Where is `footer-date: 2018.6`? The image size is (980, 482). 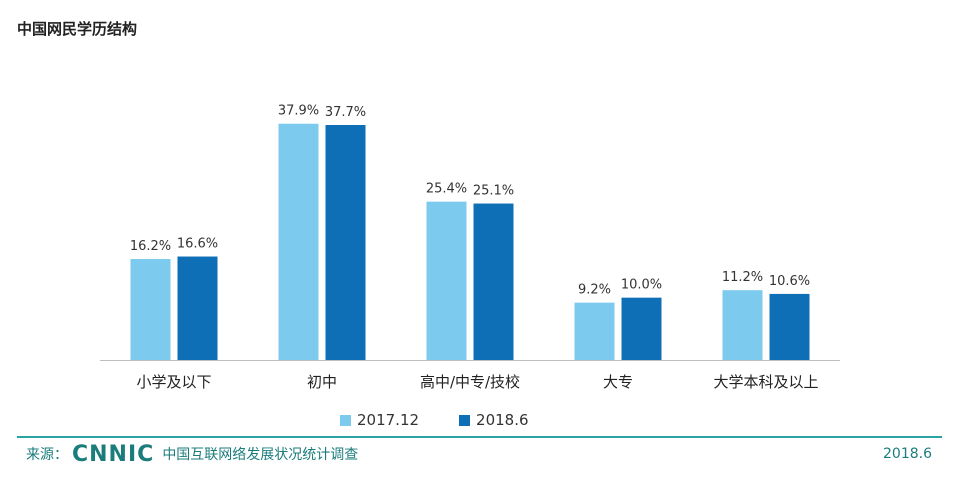
footer-date: 2018.6 is located at coordinates (907, 454).